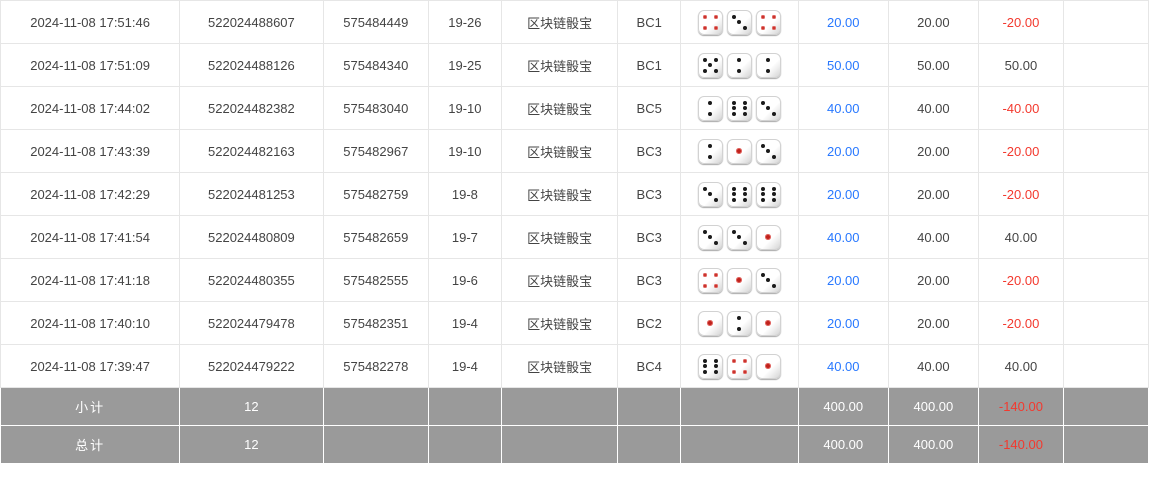  What do you see at coordinates (649, 323) in the screenshot?
I see `table-code-cell: BC2` at bounding box center [649, 323].